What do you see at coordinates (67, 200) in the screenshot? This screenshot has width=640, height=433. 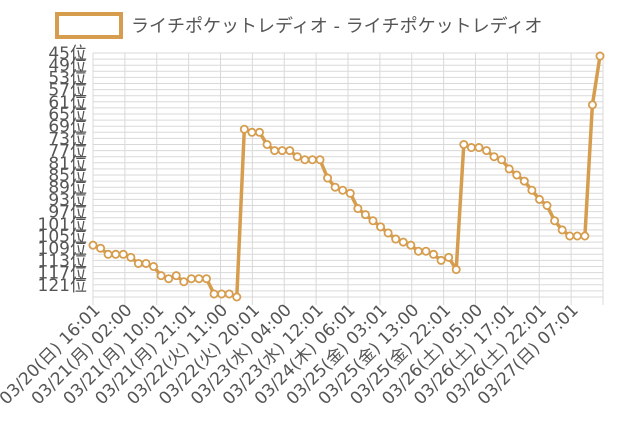 I see `y-tick-label: 93位` at bounding box center [67, 200].